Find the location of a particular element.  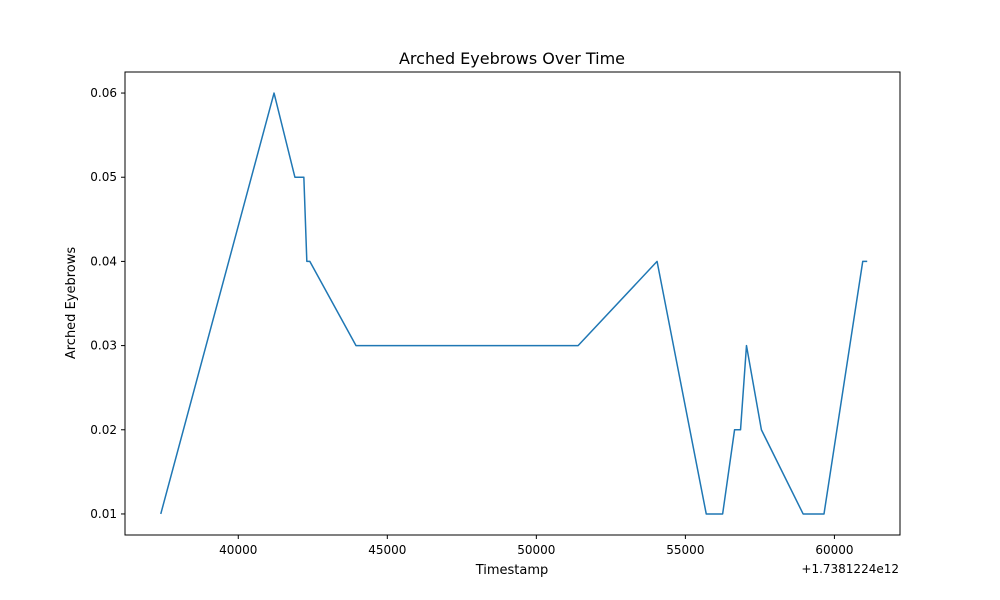

x-tick-label: 50000 is located at coordinates (536, 550).